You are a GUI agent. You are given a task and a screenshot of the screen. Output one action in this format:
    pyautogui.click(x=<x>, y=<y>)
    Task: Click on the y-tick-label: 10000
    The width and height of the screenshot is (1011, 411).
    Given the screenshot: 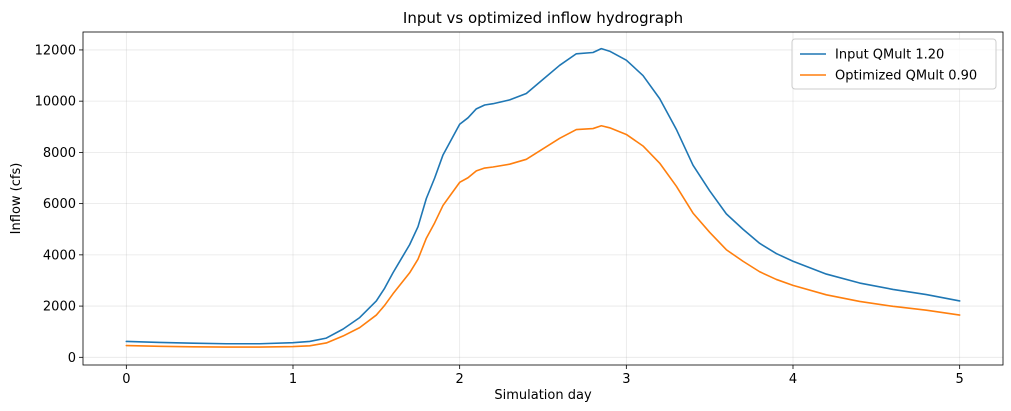 What is the action you would take?
    pyautogui.click(x=55, y=102)
    